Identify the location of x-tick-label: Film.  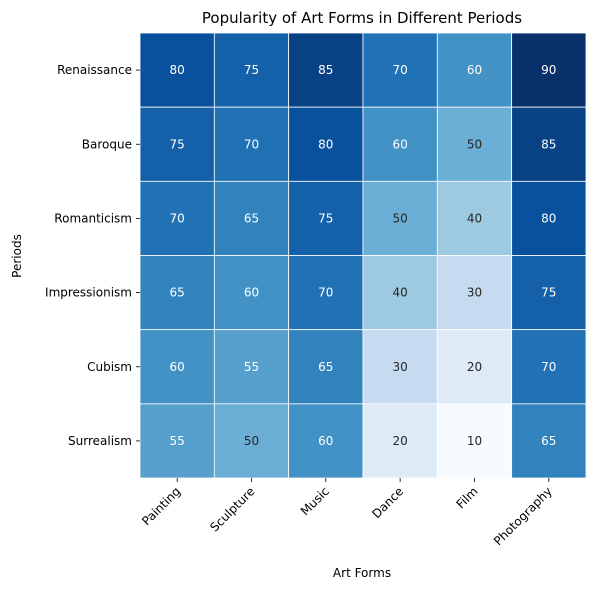
(466, 497).